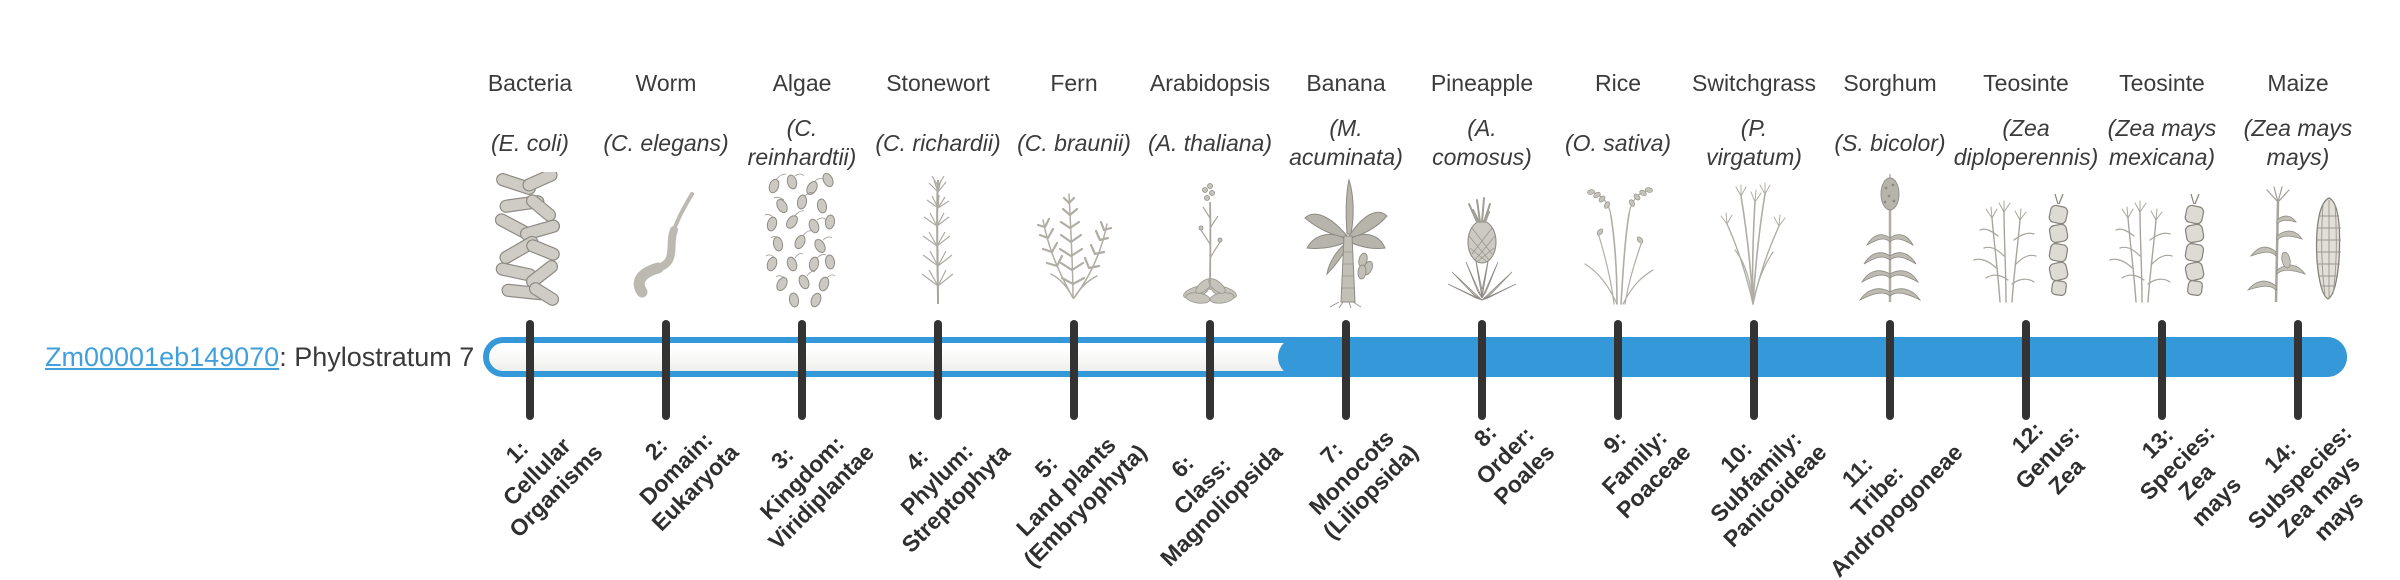  I want to click on organism-scientific-name: (P. virgatum), so click(1754, 142).